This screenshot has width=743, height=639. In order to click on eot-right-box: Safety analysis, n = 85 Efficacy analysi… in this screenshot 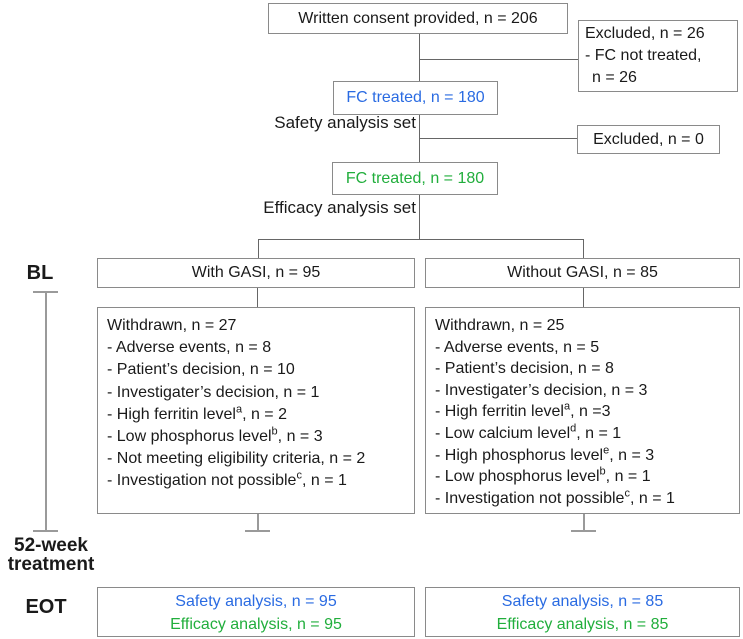, I will do `click(582, 612)`.